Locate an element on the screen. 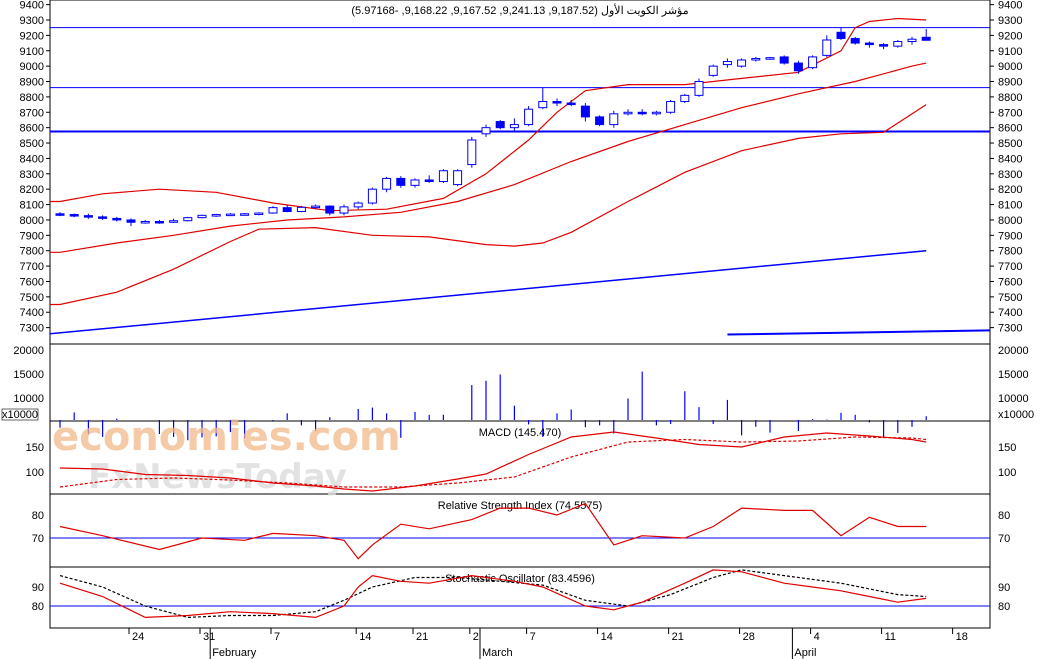 This screenshot has height=659, width=1040. macd-tick-label: 100 is located at coordinates (1007, 473).